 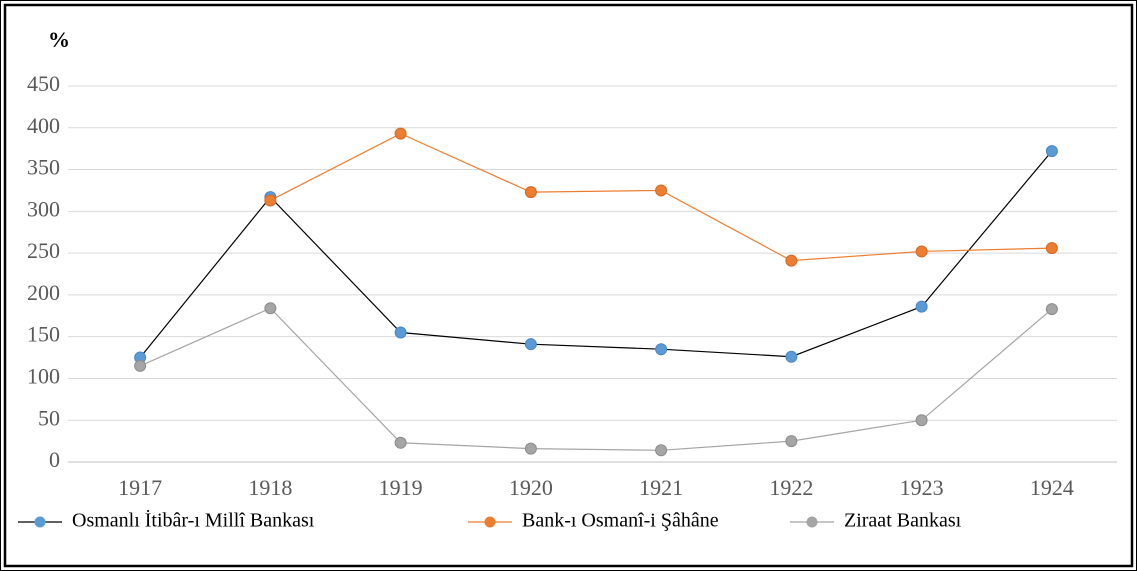 I want to click on x-tick-label: 1918, so click(x=270, y=487).